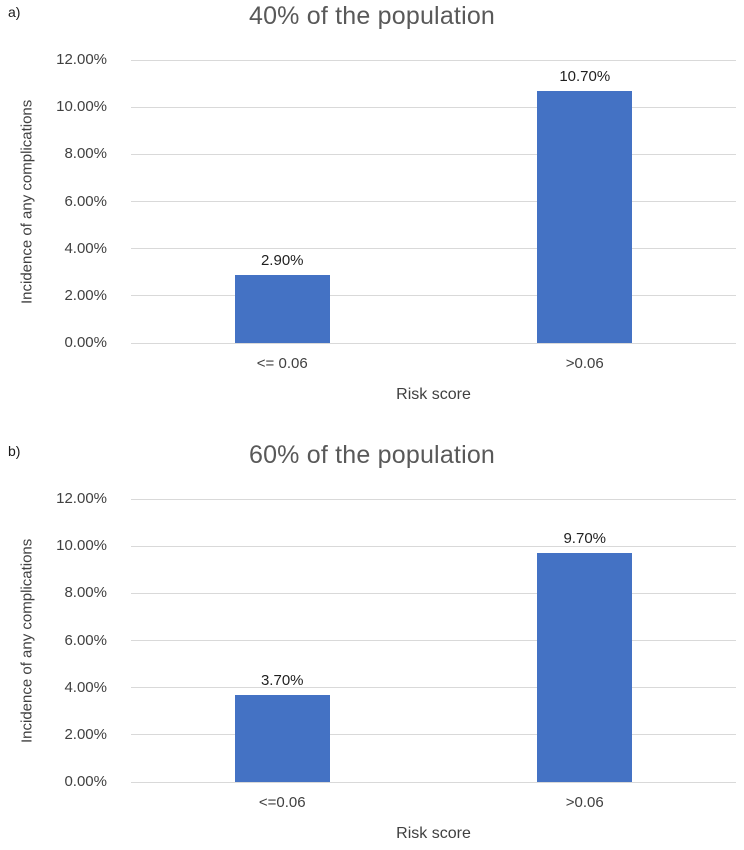  What do you see at coordinates (372, 16) in the screenshot?
I see `chart-a-title: 40% of the population` at bounding box center [372, 16].